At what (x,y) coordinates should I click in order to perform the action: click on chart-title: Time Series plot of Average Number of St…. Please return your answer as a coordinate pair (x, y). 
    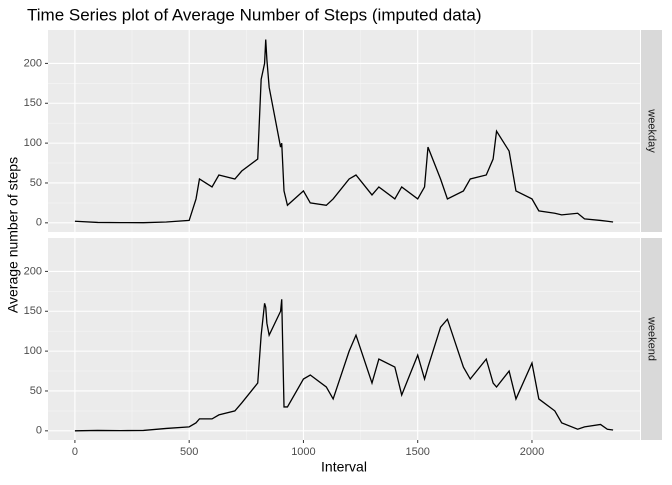
    Looking at the image, I should click on (254, 14).